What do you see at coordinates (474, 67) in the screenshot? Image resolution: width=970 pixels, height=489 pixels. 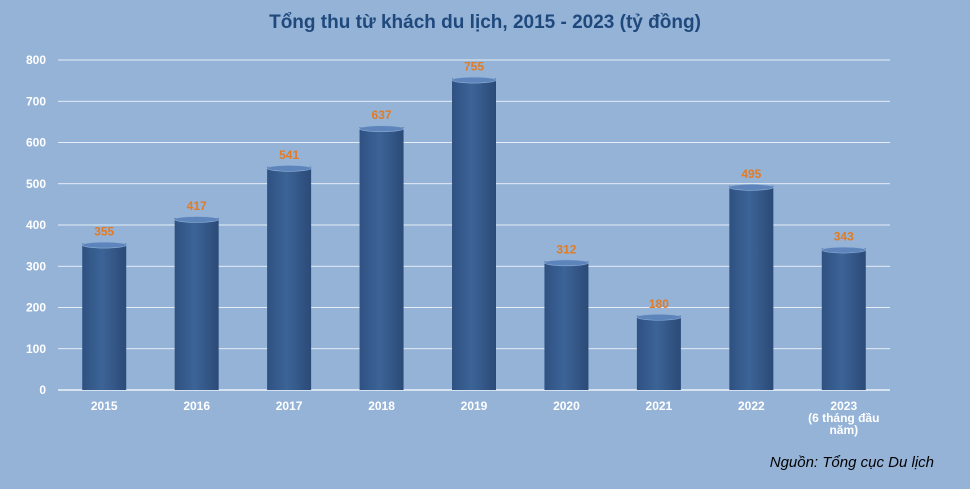 I see `data-label: 755` at bounding box center [474, 67].